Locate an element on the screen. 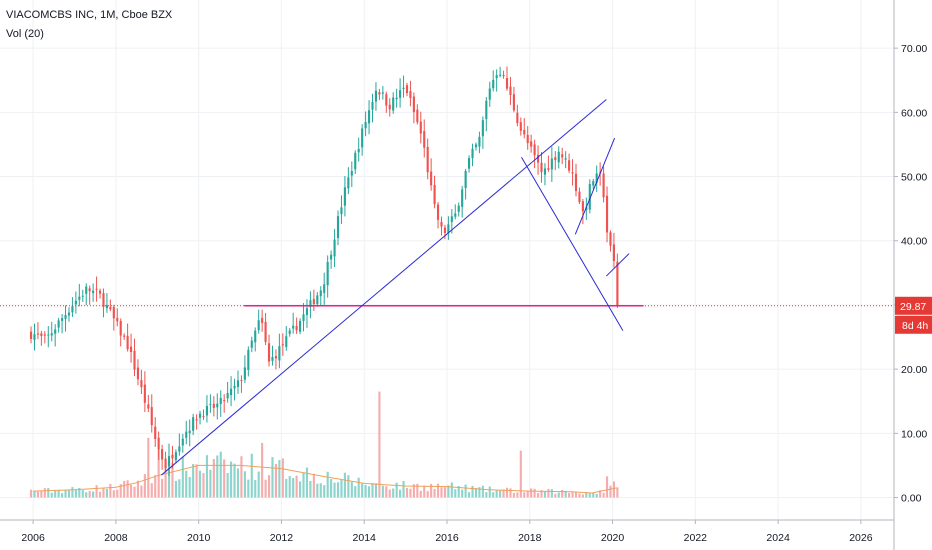 Image resolution: width=932 pixels, height=550 pixels. x-tick-label: 2014 is located at coordinates (365, 538).